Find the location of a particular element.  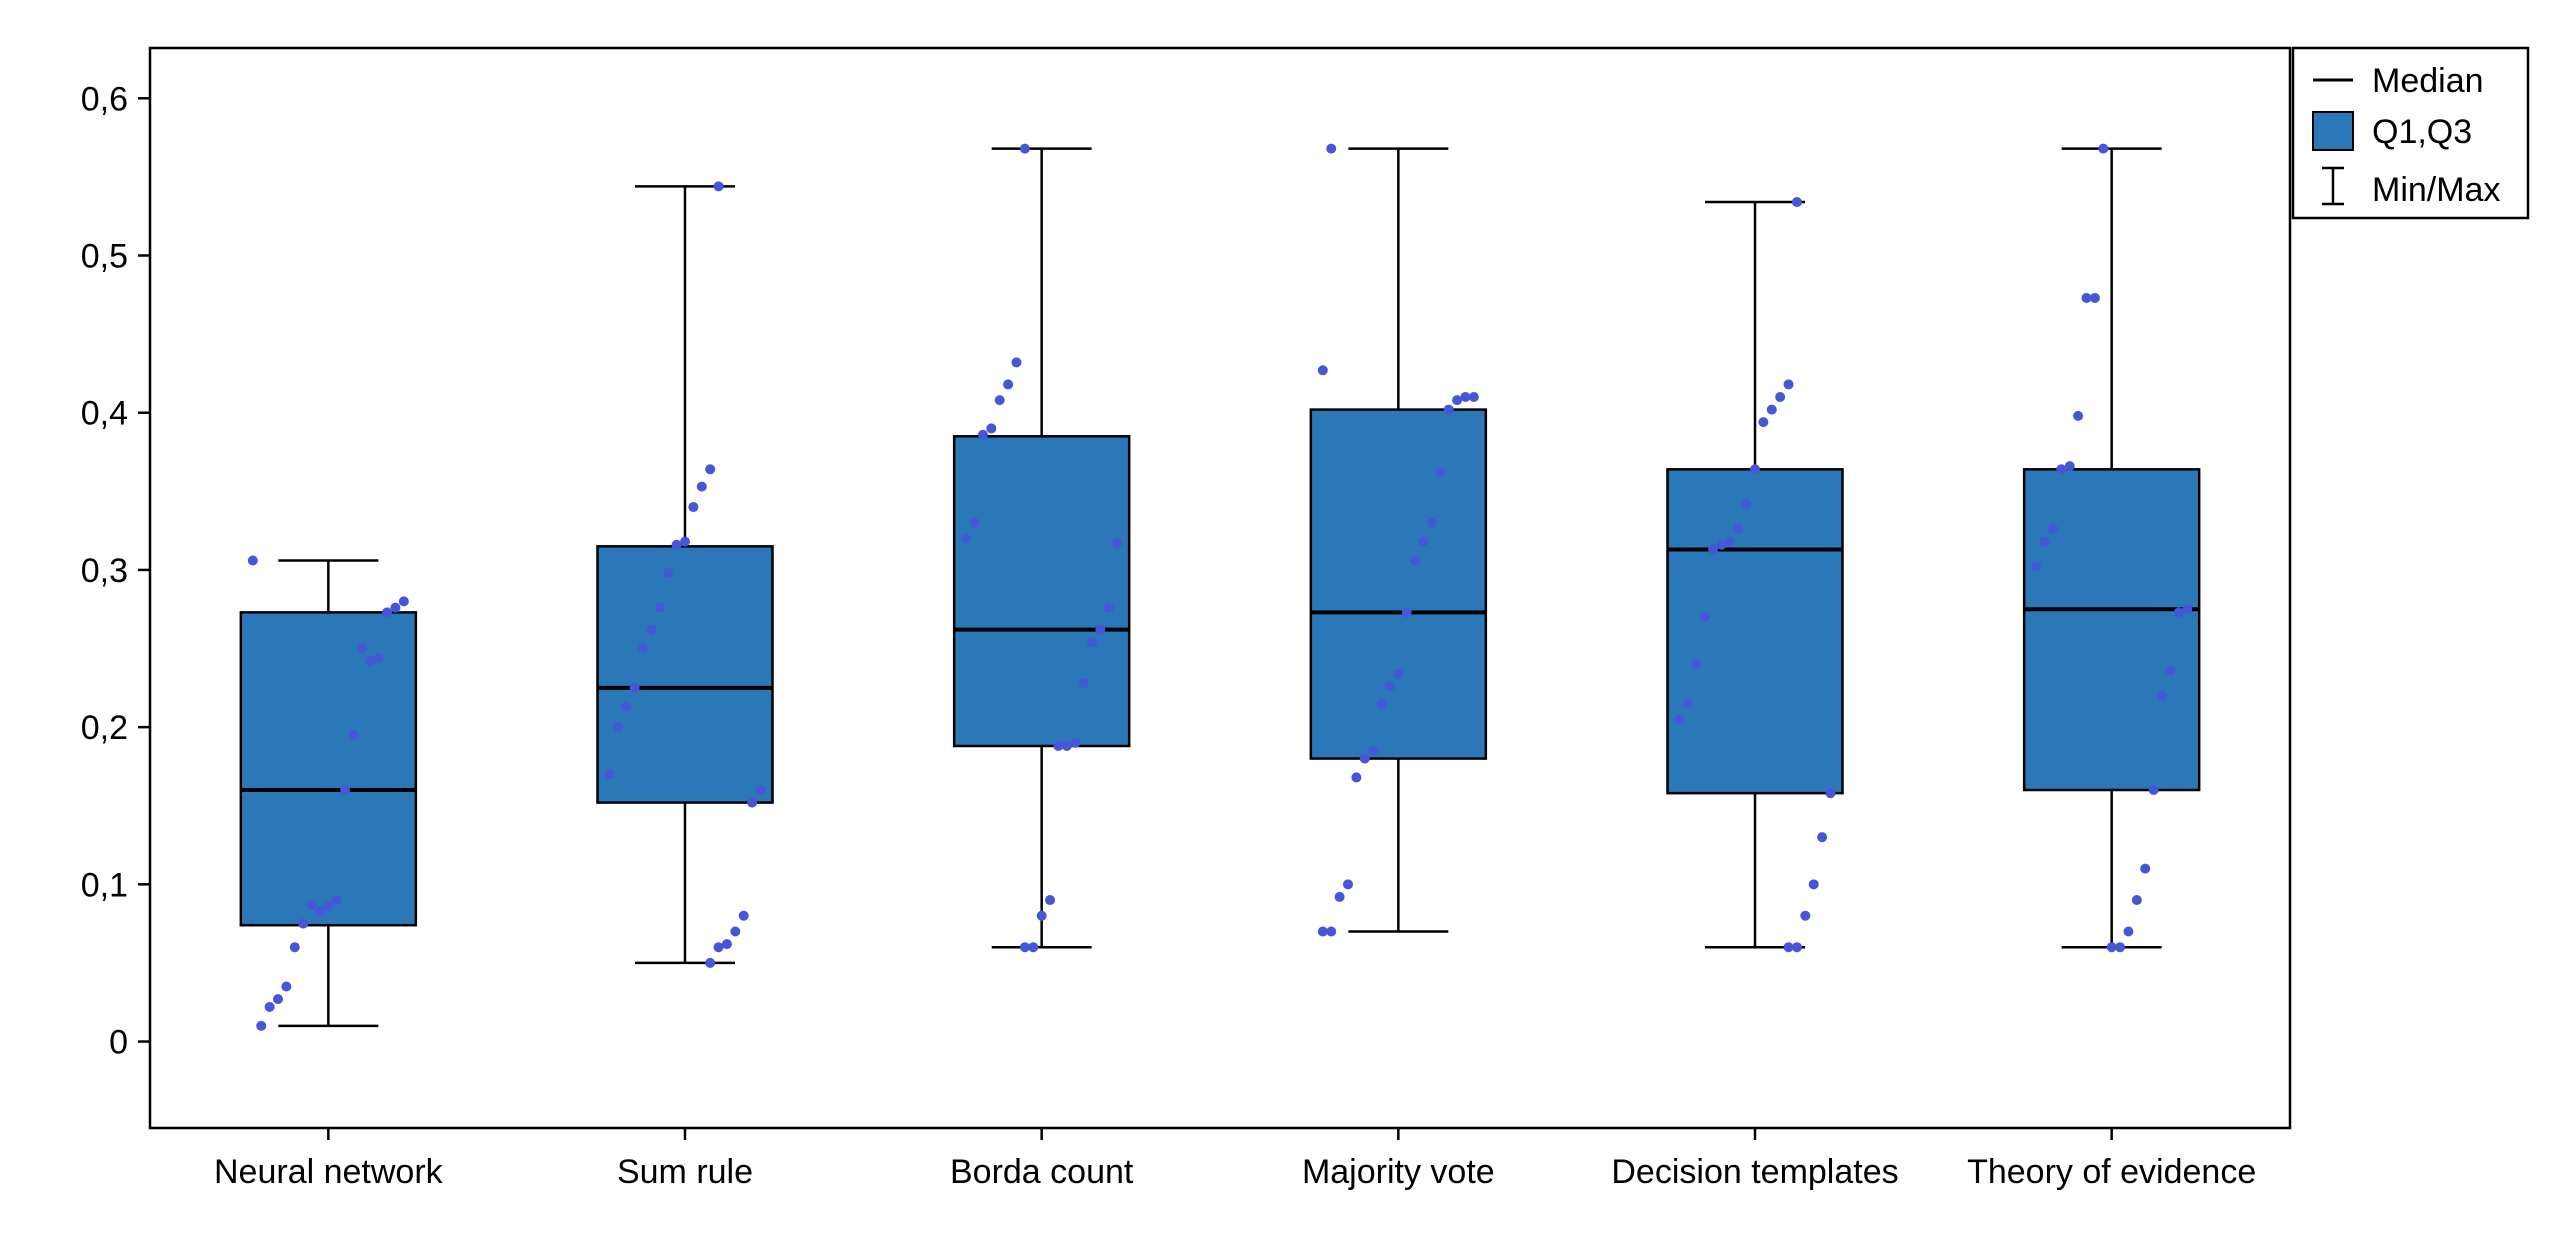

x-tick-label: Neural network is located at coordinates (329, 1172).